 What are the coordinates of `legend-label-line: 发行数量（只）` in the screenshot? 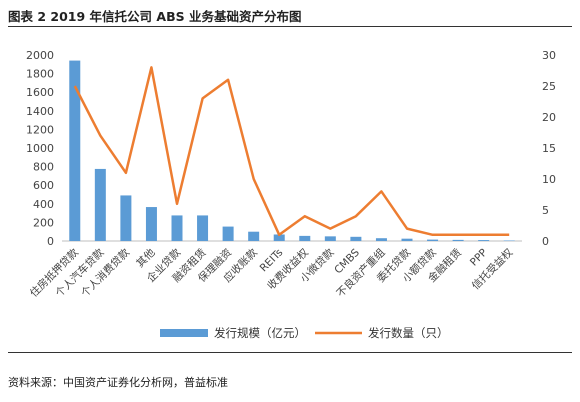 It's located at (408, 333).